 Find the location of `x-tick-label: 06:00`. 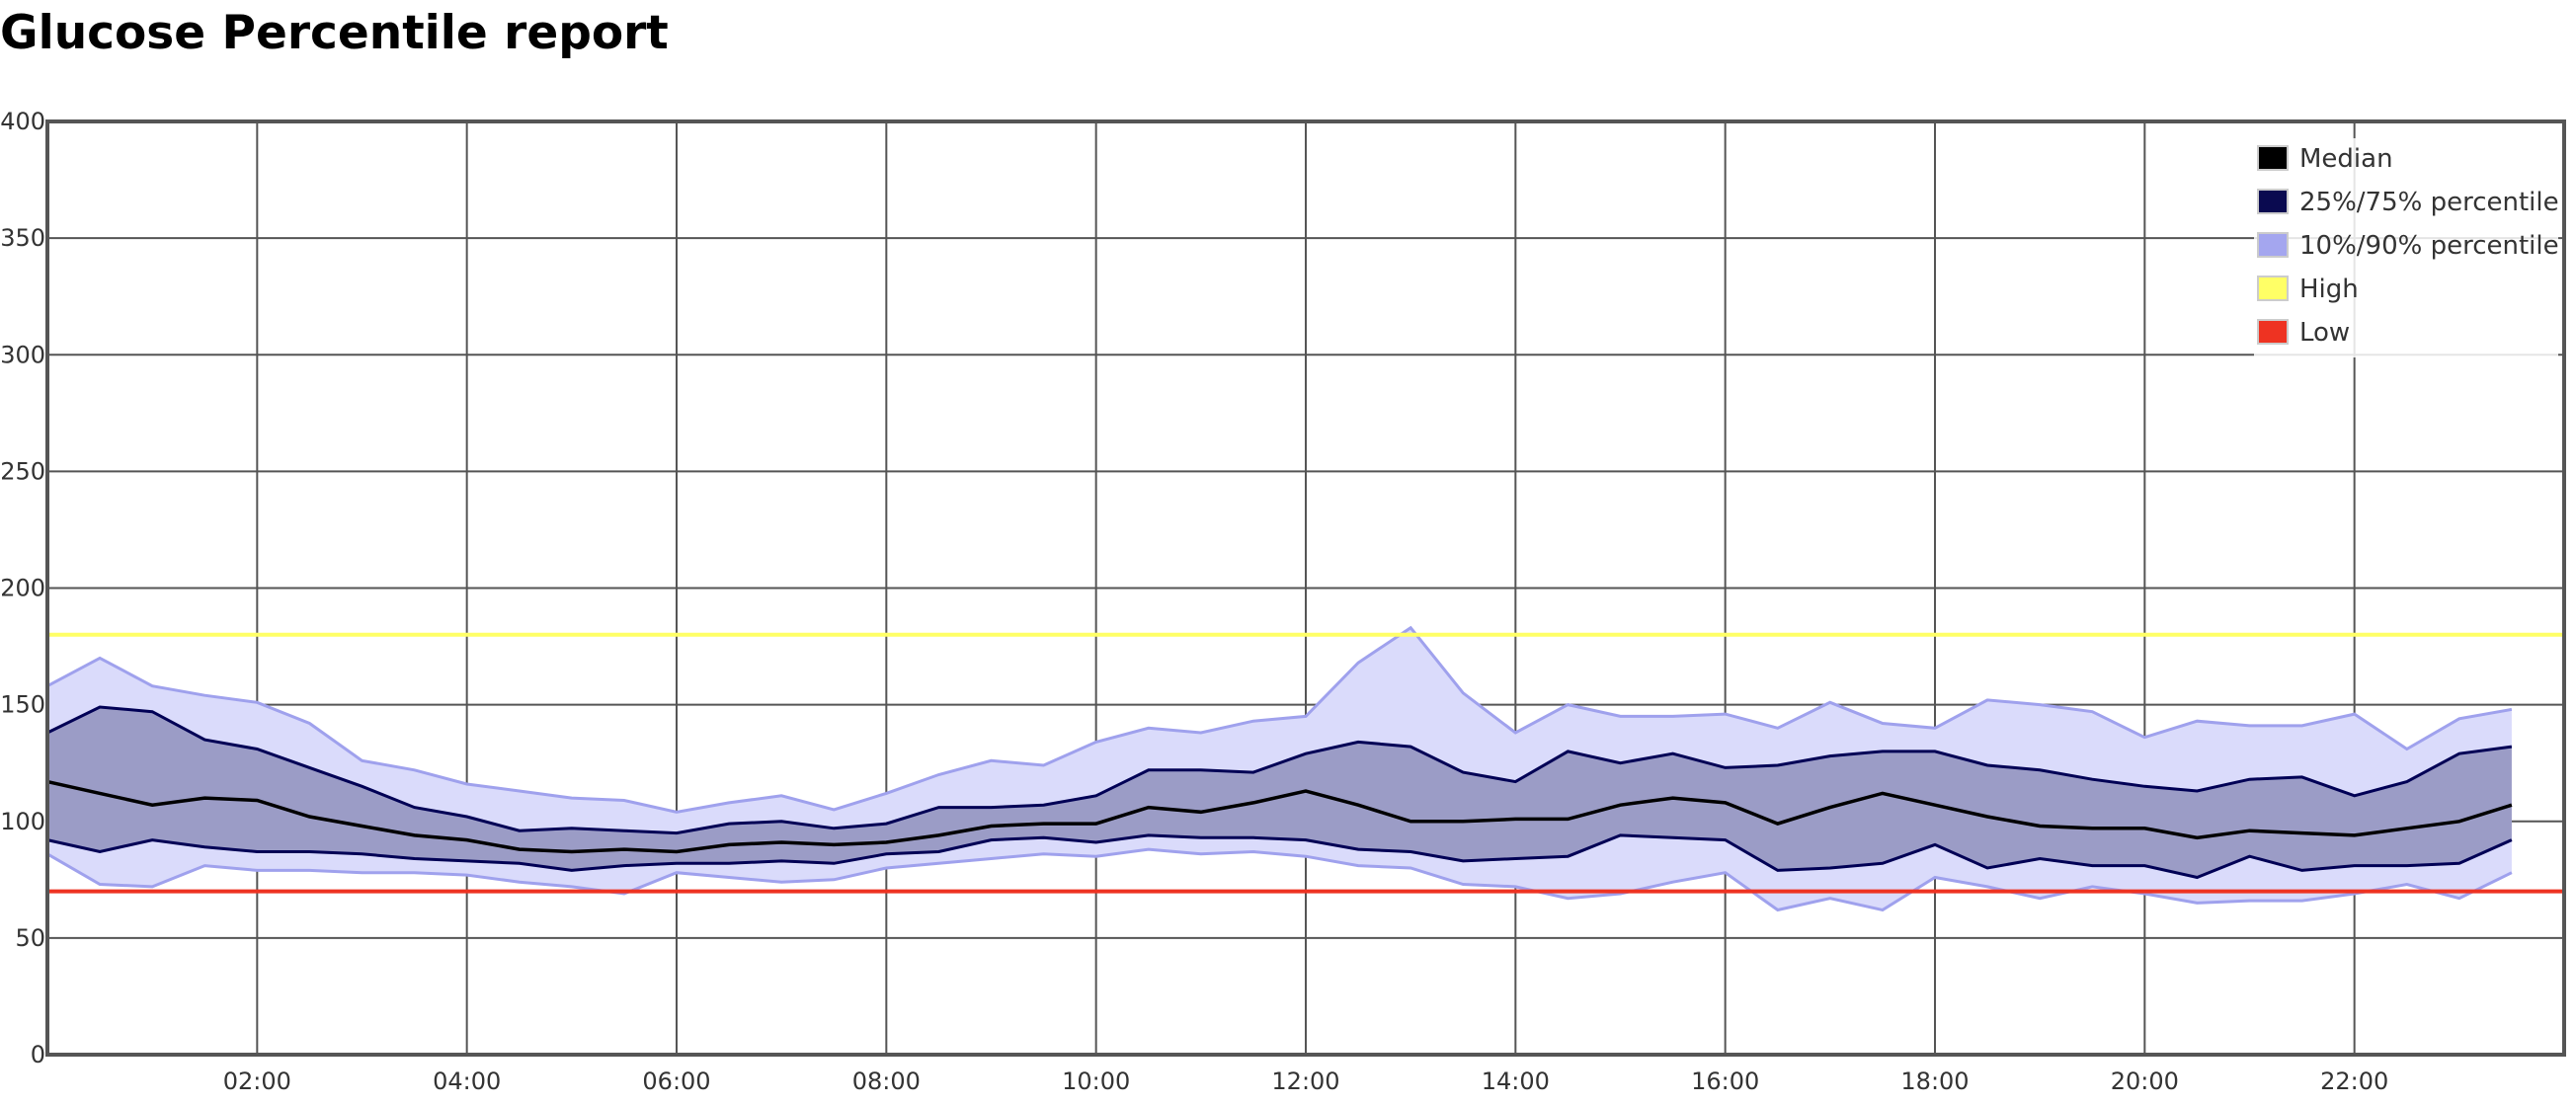

x-tick-label: 06:00 is located at coordinates (676, 1081).